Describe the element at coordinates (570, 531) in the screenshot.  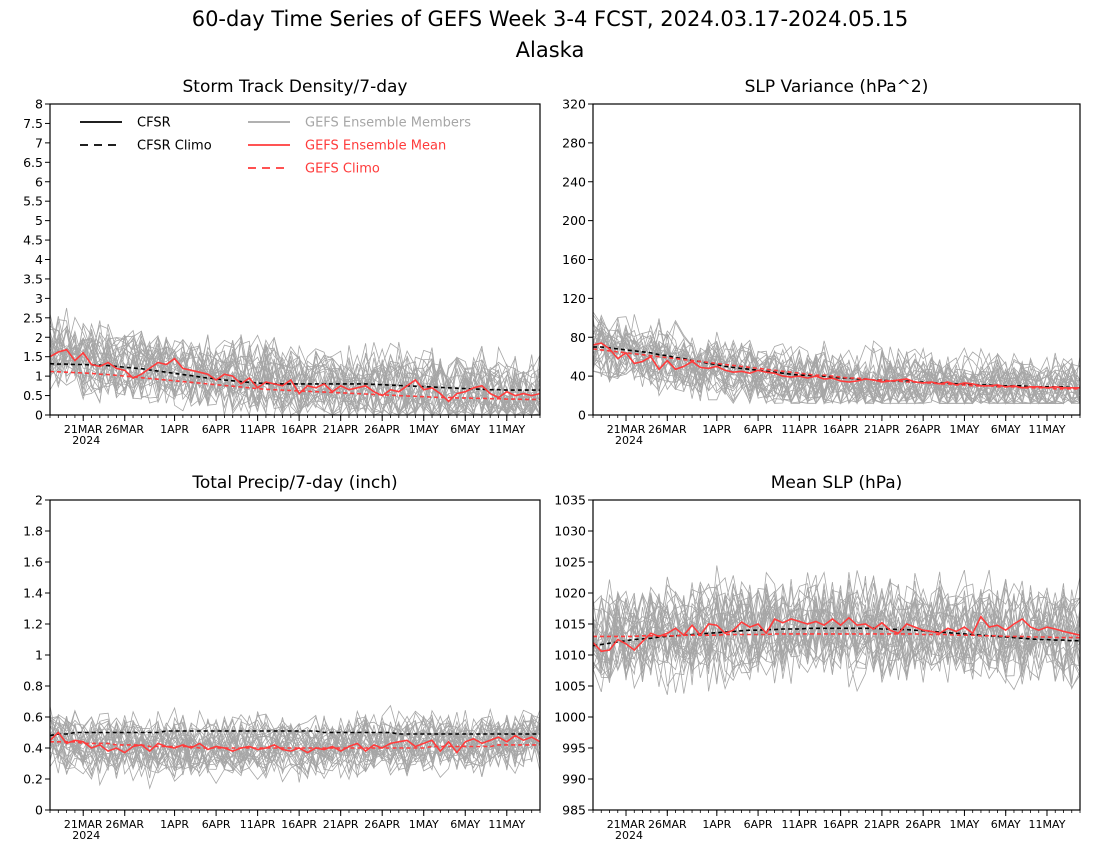
I see `y-tick-label: 1030` at that location.